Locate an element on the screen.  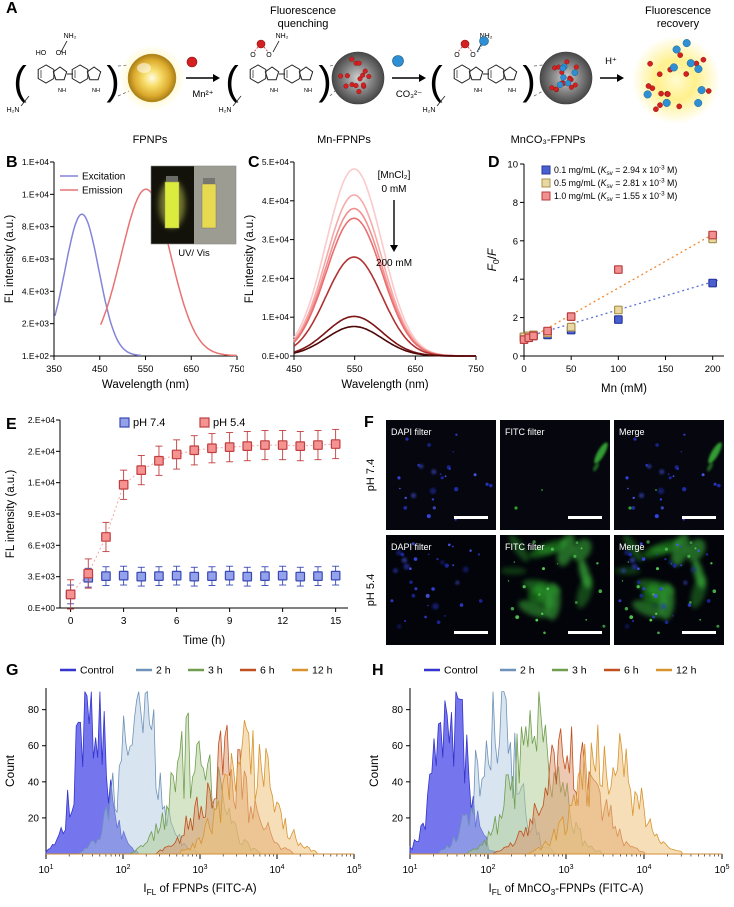
svg-text:1.0 mg/mL (Ksv = 1.55 x 10-3 M: 1.0 mg/mL (Ksv = 1.55 x 10-3 M) is located at coordinates (615, 197).